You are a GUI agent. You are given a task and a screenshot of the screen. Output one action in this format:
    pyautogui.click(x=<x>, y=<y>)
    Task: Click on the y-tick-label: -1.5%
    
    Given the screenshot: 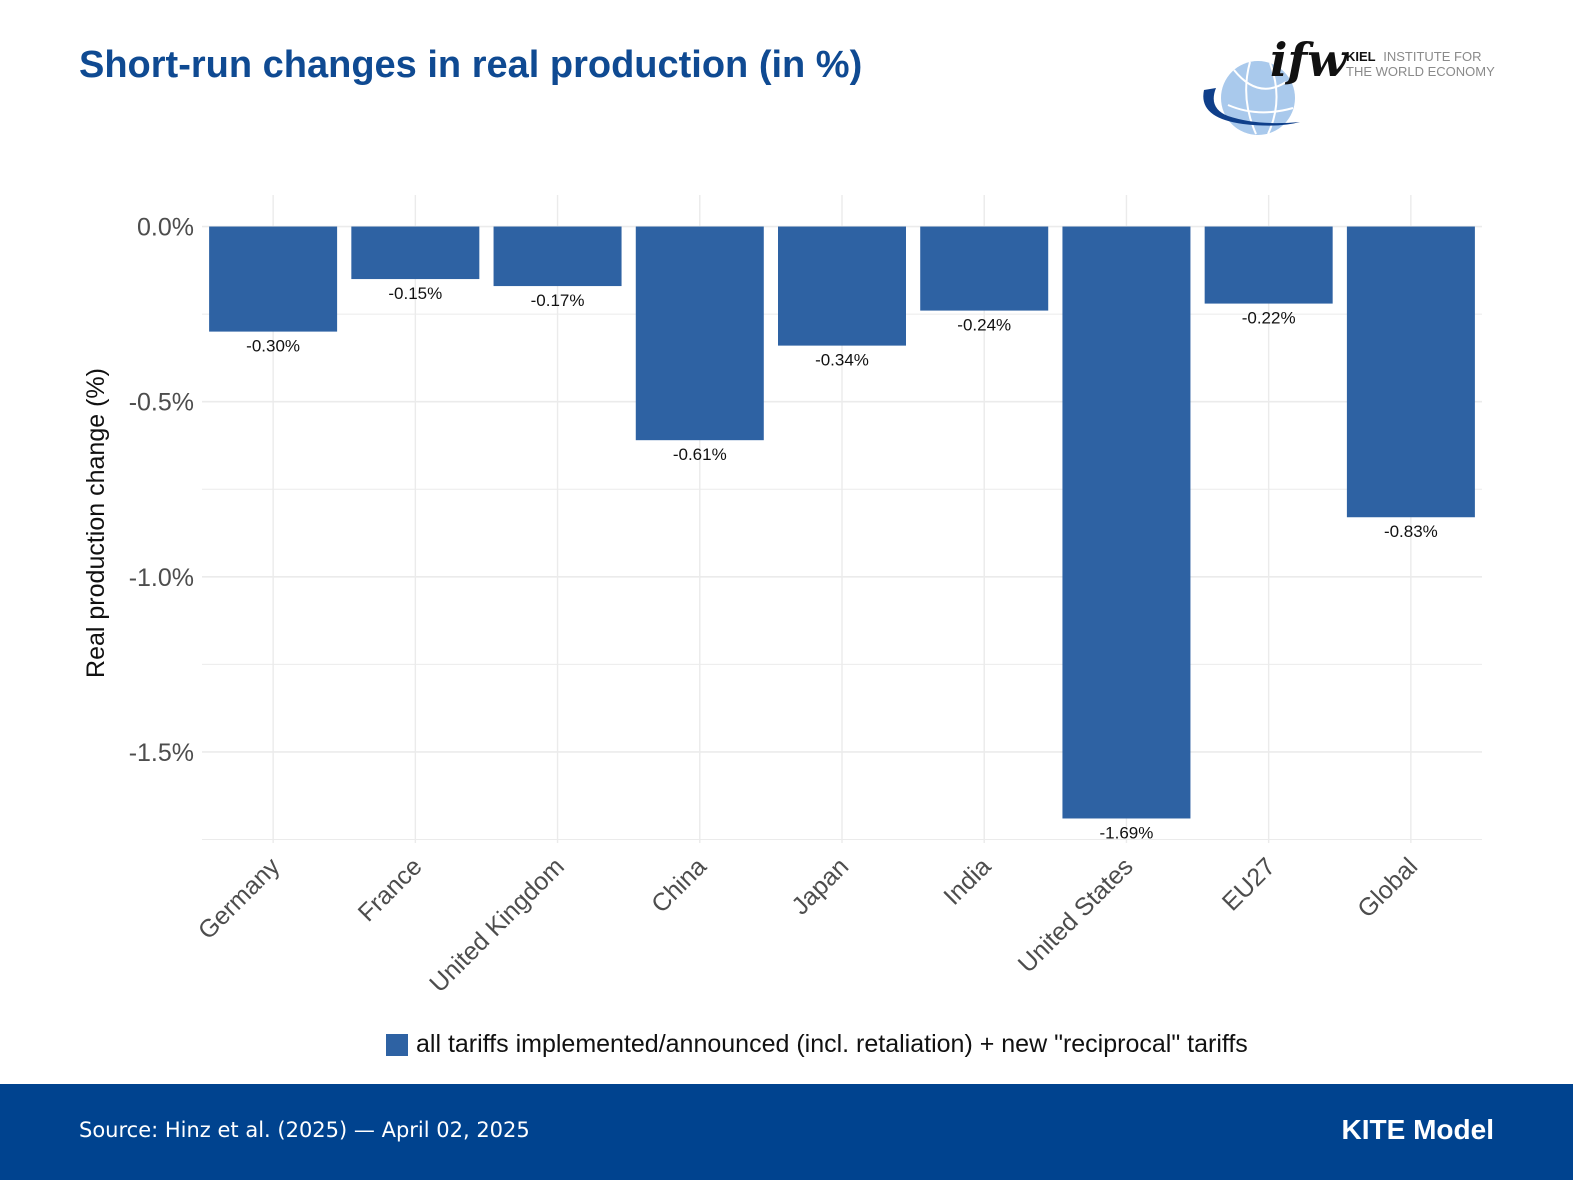 What is the action you would take?
    pyautogui.click(x=161, y=753)
    